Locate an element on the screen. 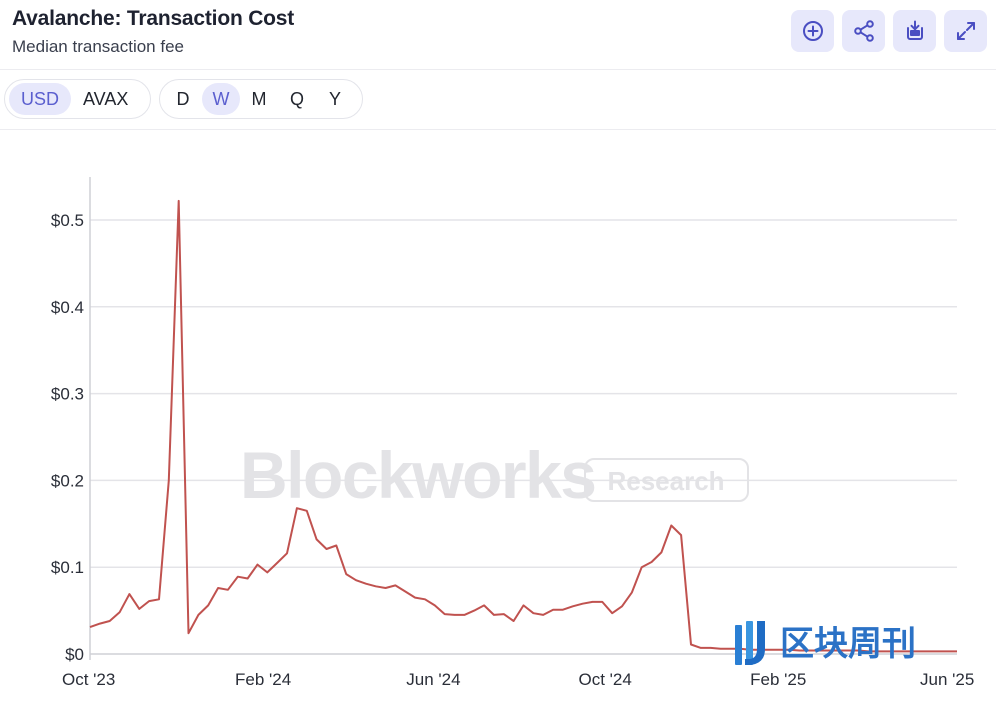  download-icon is located at coordinates (914, 30).